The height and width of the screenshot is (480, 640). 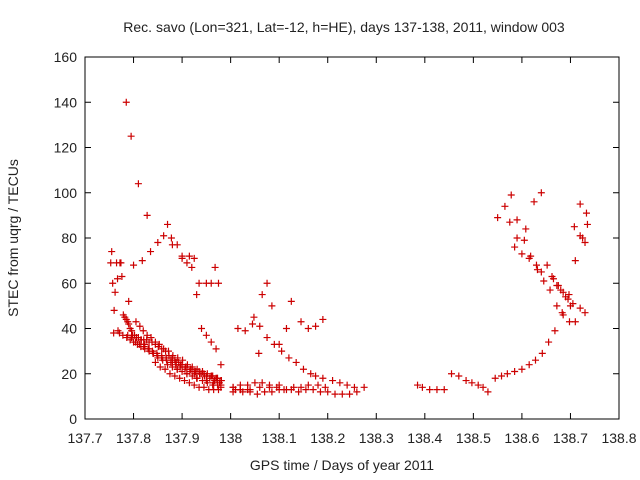 I want to click on x-tick-label: 138.7, so click(x=570, y=438).